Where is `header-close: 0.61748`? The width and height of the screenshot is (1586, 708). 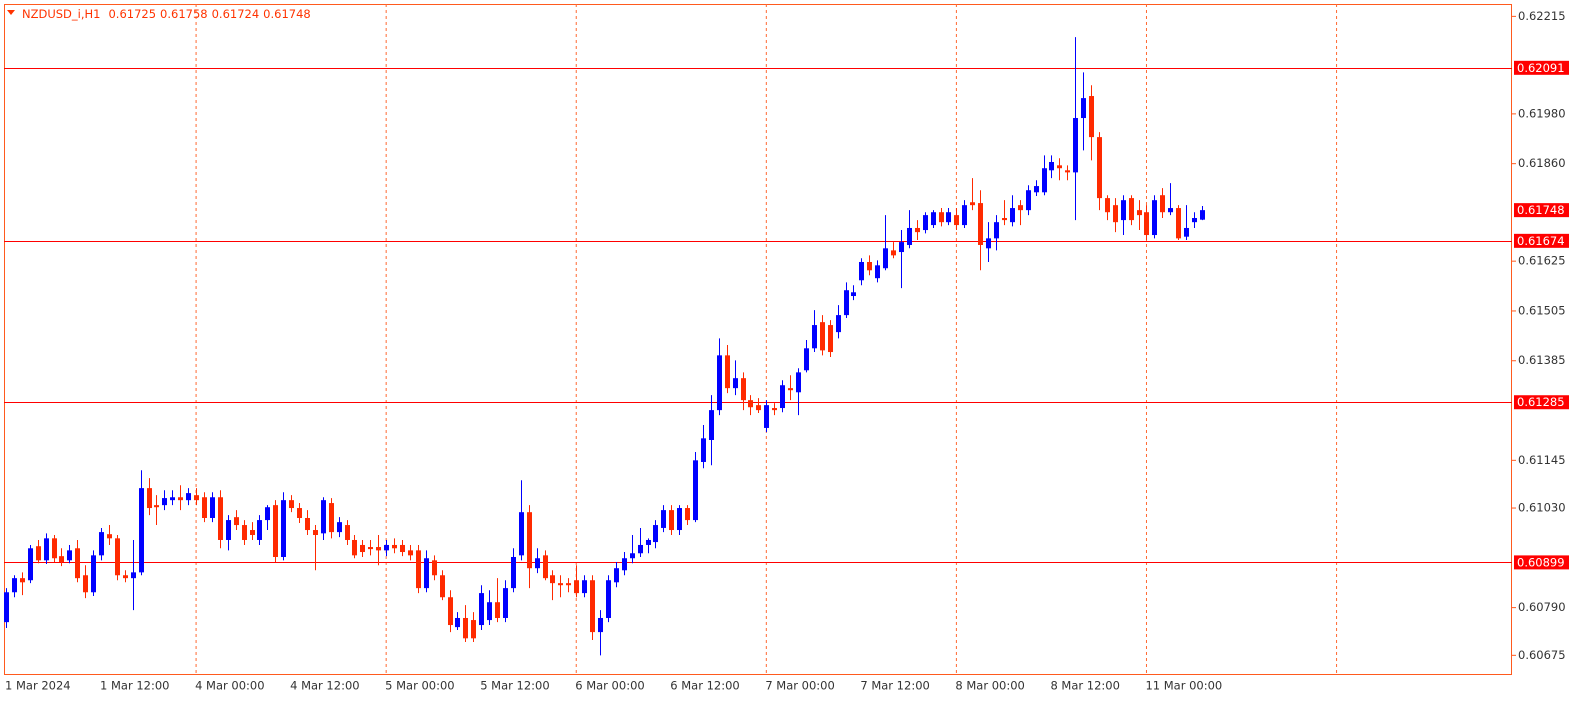
header-close: 0.61748 is located at coordinates (287, 14).